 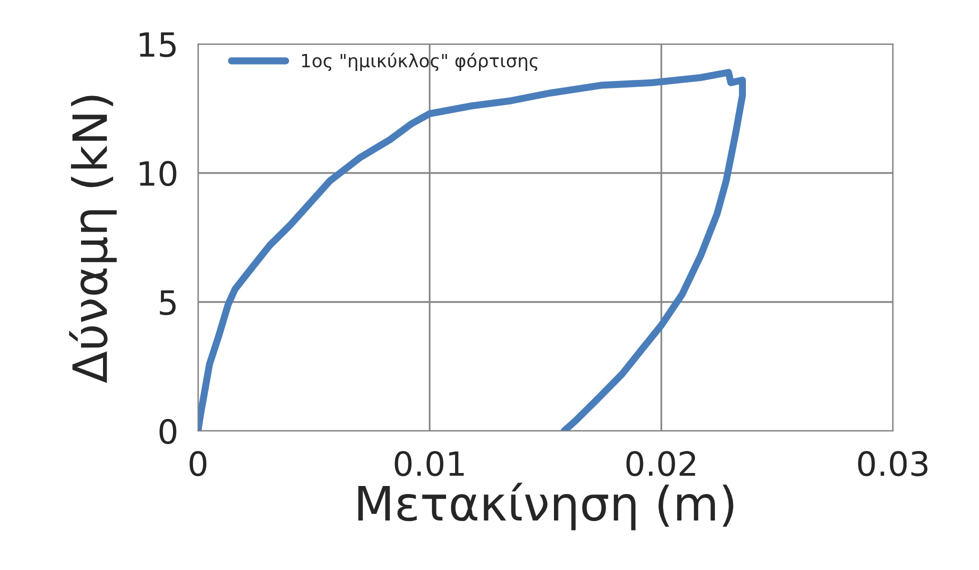 What do you see at coordinates (93, 239) in the screenshot?
I see `y-axis-title: Δύναμη (kN)` at bounding box center [93, 239].